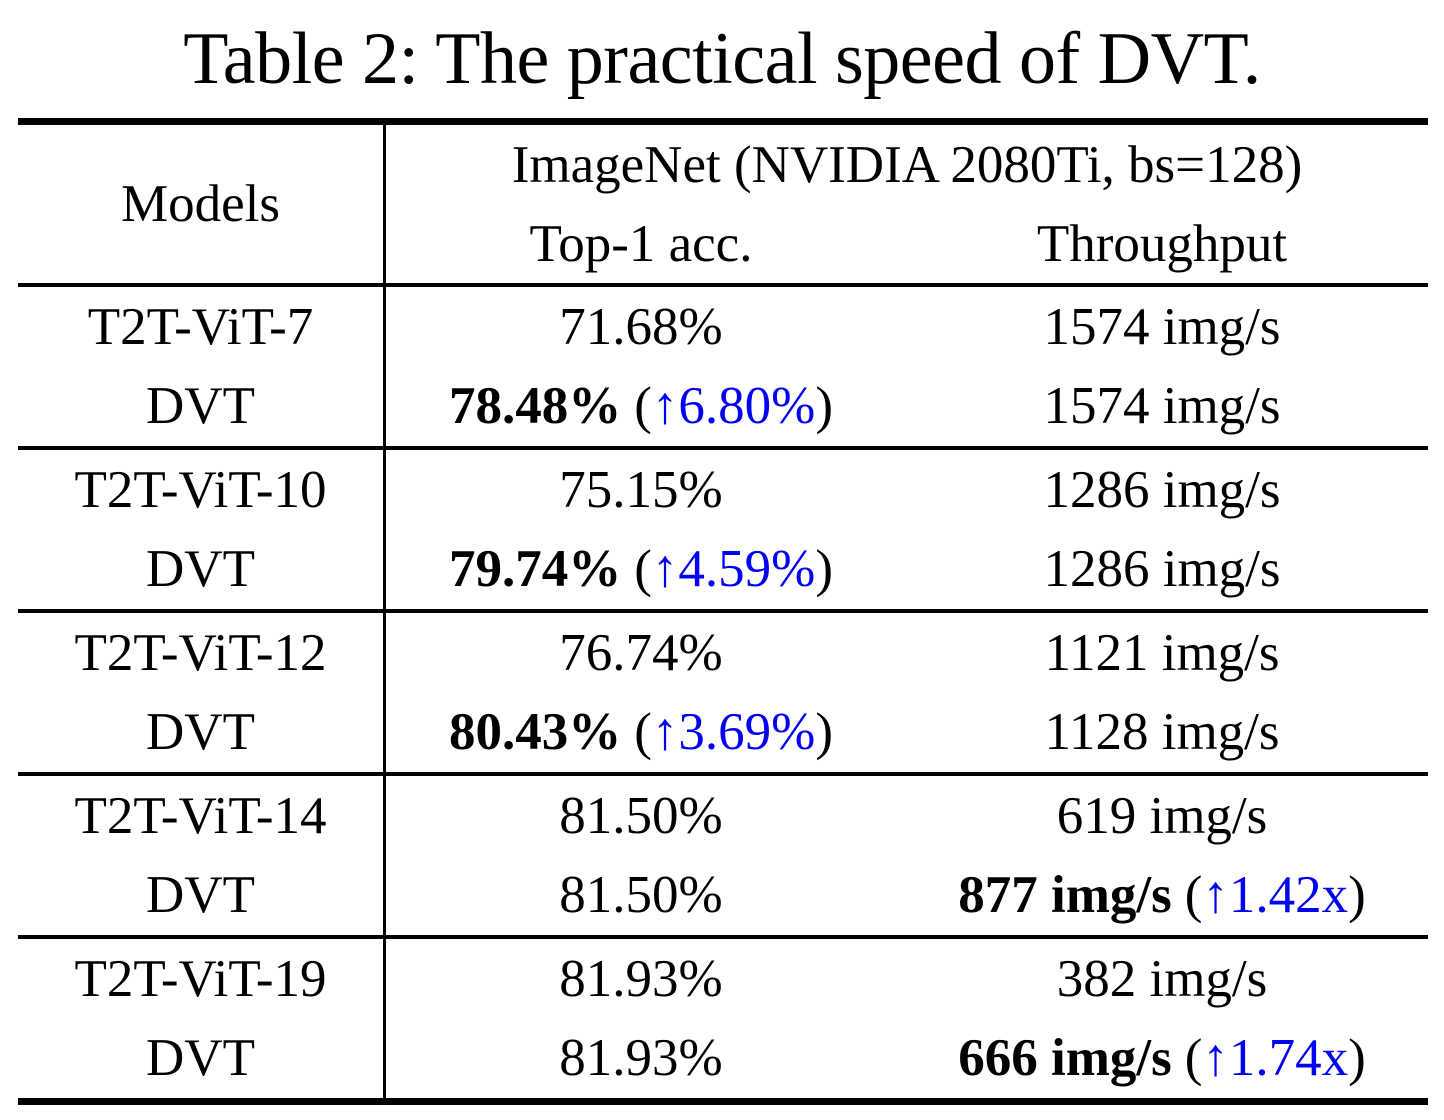  Describe the element at coordinates (200, 489) in the screenshot. I see `model-name: T2T-ViT-10` at that location.